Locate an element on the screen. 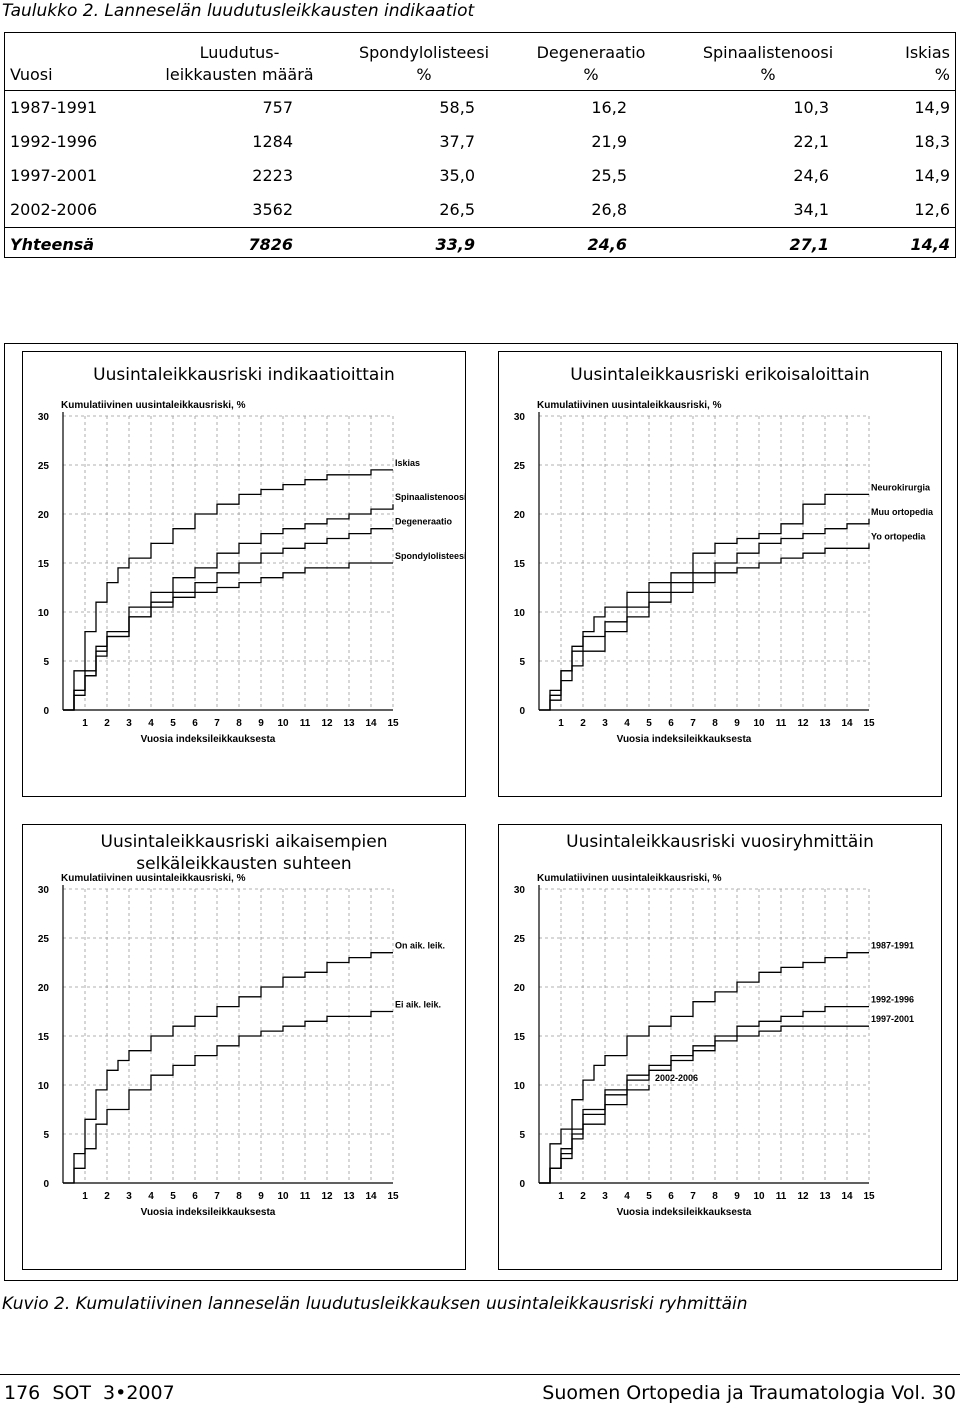  table-row: 1997-2001 2223 35,0 25,5 24,6 14,9 is located at coordinates (480, 176).